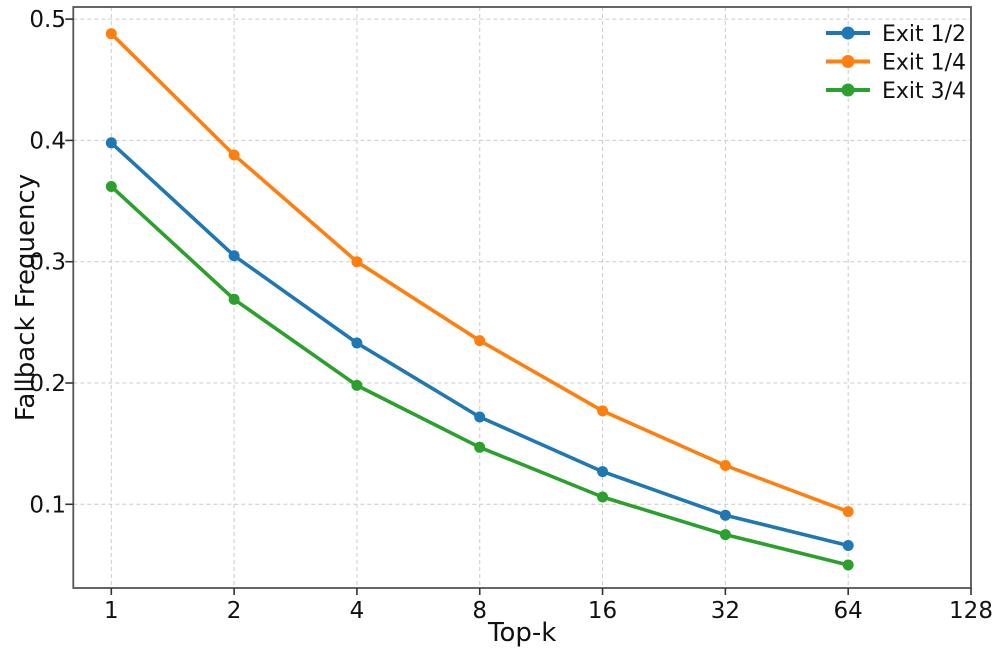 The image size is (997, 655). Describe the element at coordinates (26, 297) in the screenshot. I see `y-axis-label: Fallback Frequency` at that location.